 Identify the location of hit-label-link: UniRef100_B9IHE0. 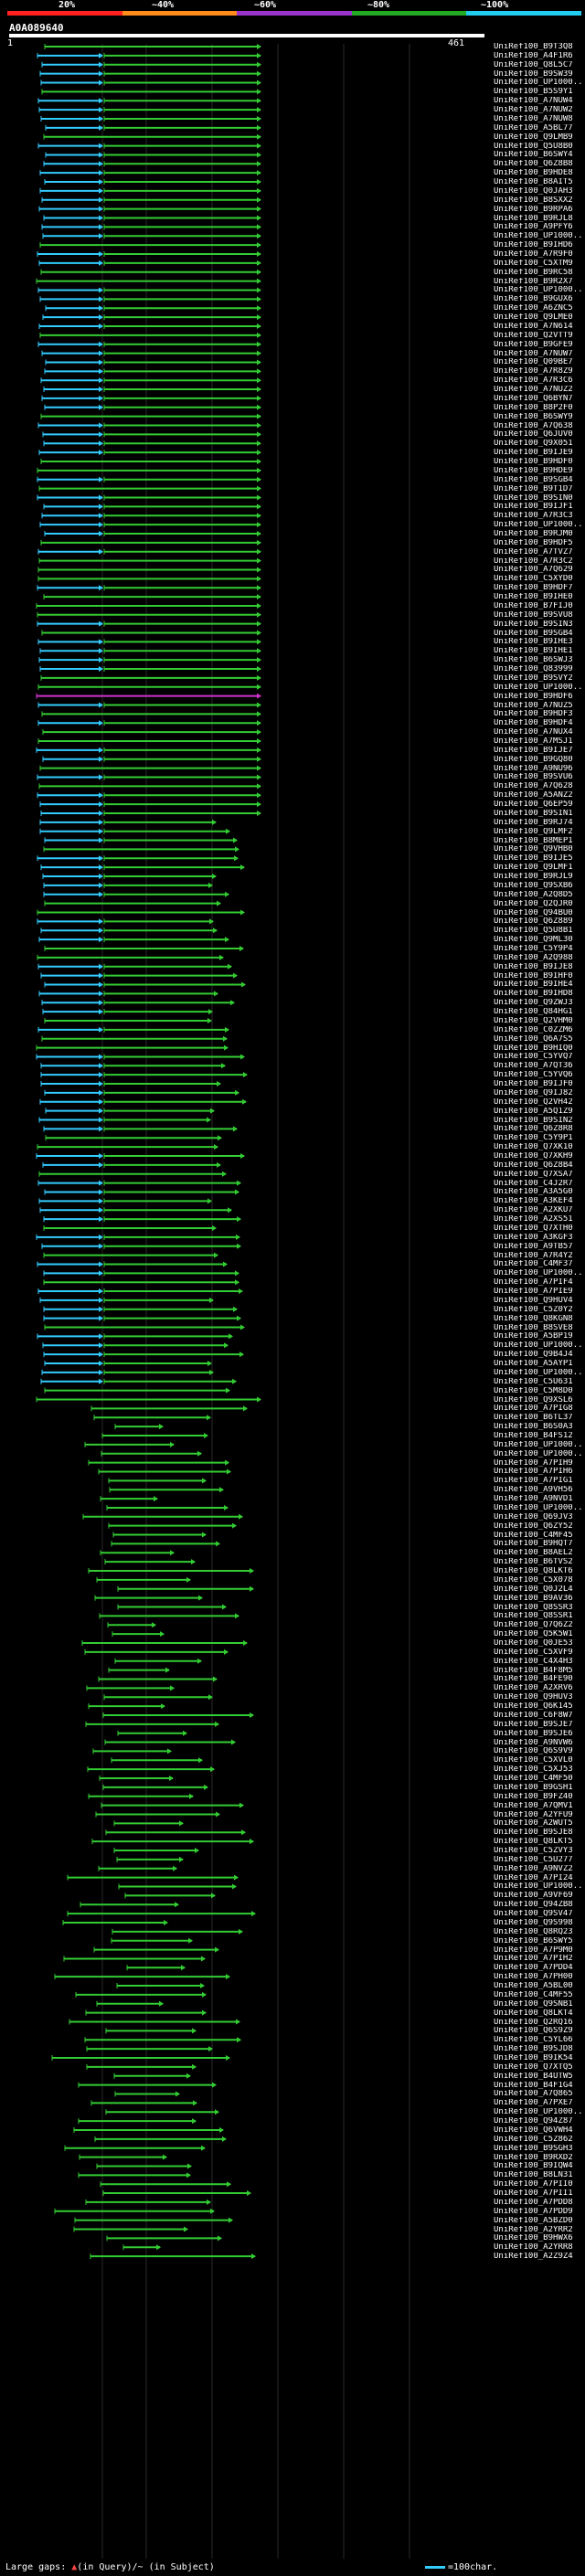
(534, 597).